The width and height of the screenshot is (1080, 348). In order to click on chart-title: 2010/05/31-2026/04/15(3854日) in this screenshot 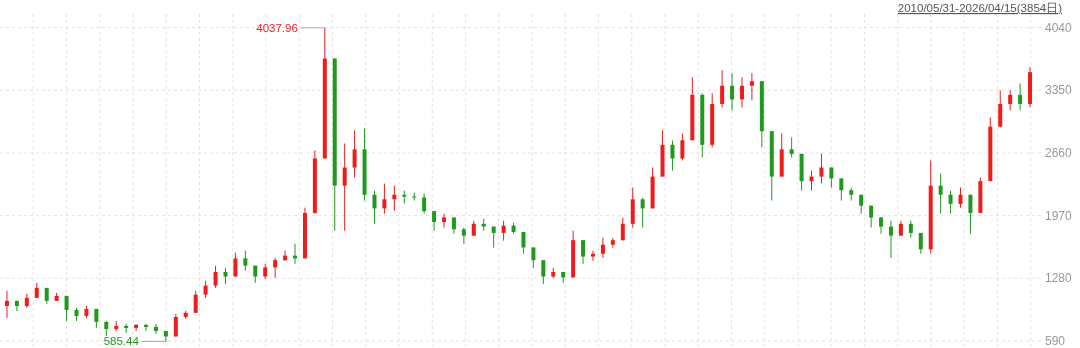, I will do `click(980, 8)`.